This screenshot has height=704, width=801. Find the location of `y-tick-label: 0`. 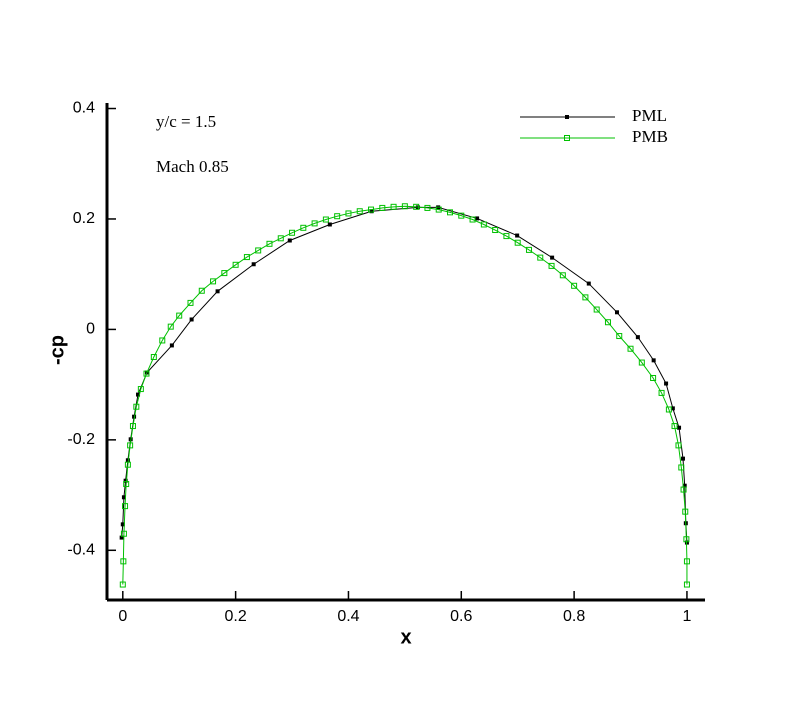

y-tick-label: 0 is located at coordinates (90, 329).